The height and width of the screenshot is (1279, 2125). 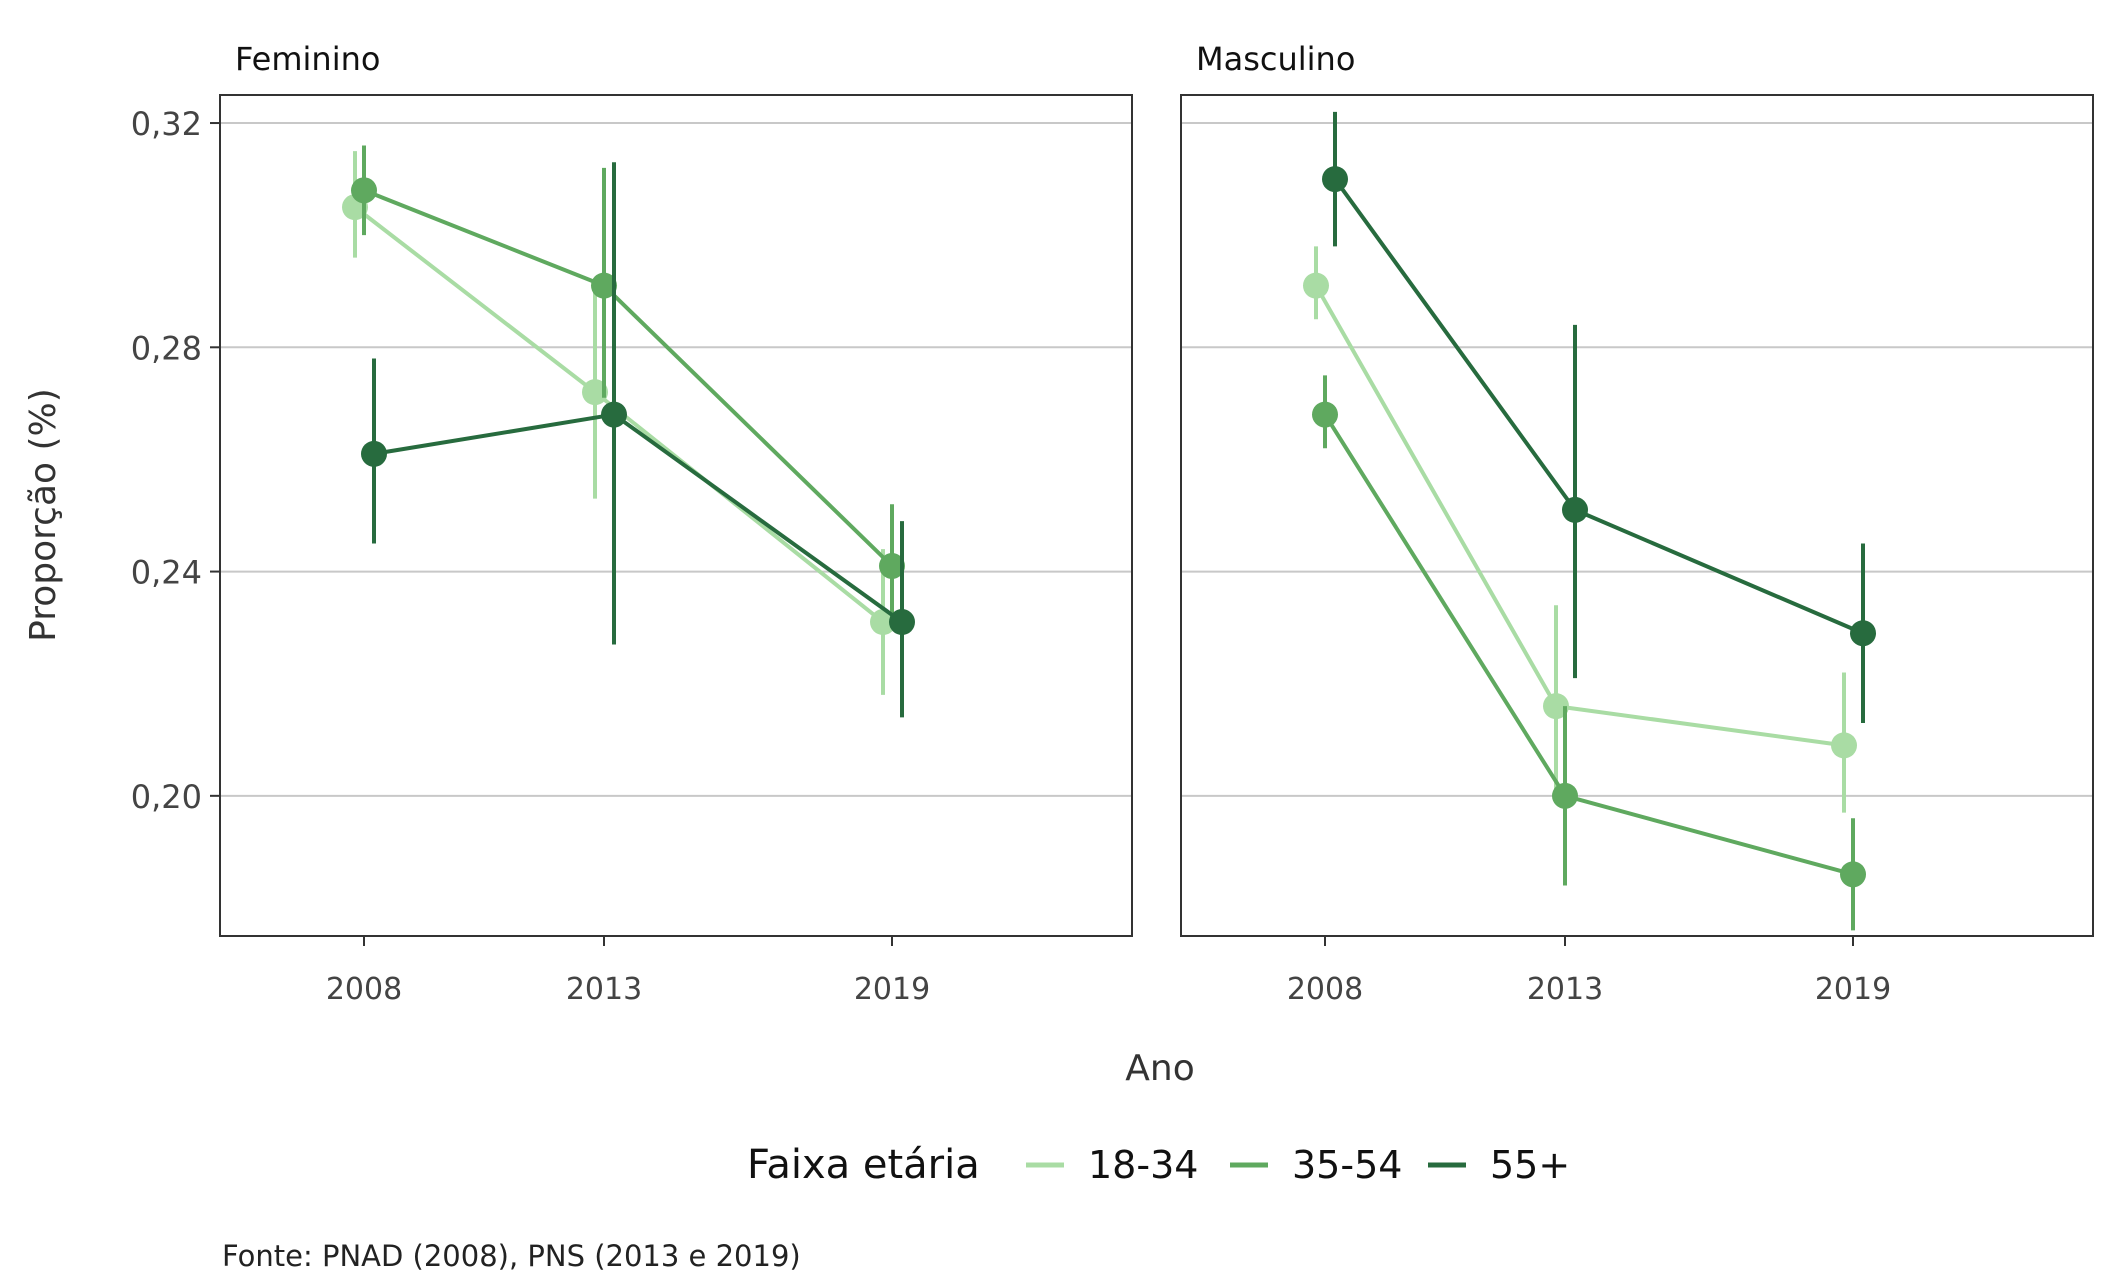 I want to click on legend-title: Faixa etária, so click(x=863, y=1165).